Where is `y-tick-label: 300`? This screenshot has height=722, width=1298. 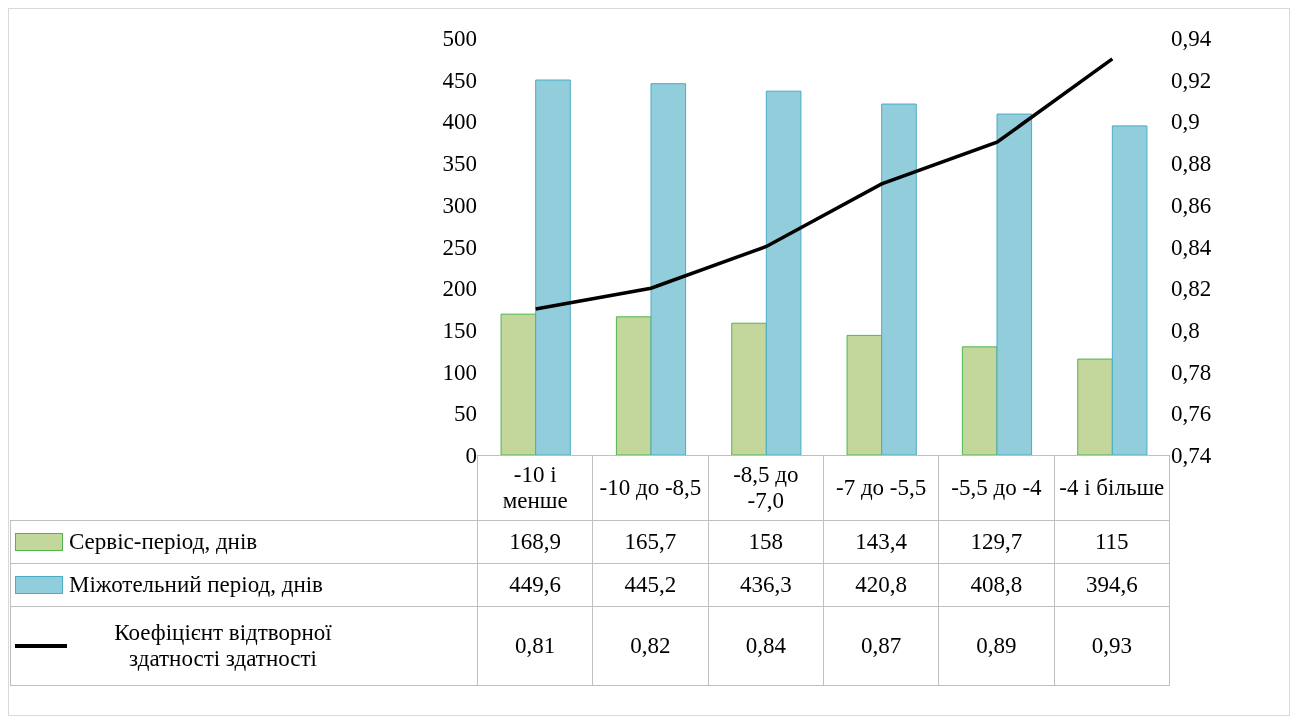
y-tick-label: 300 is located at coordinates (459, 205).